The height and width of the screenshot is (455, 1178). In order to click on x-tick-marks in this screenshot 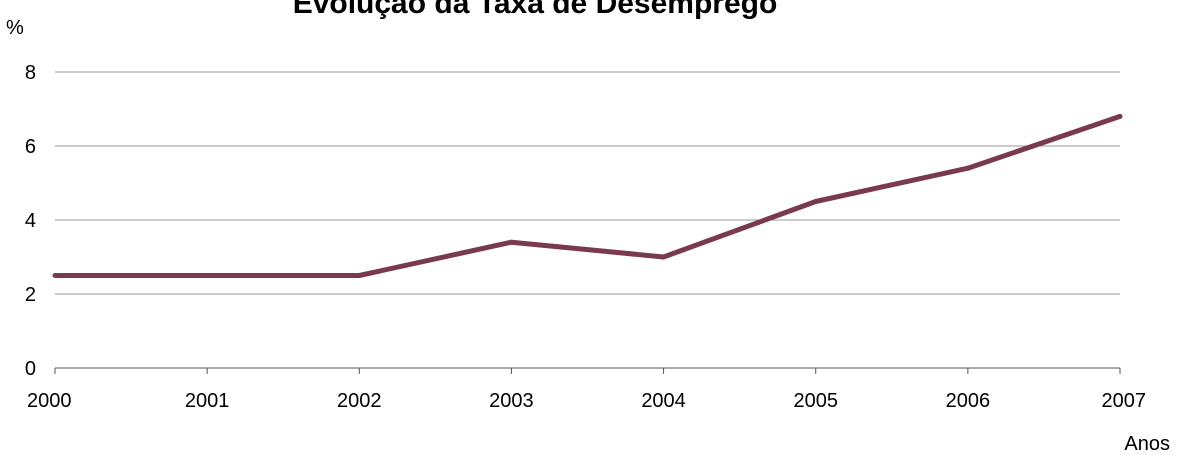, I will do `click(587, 371)`.